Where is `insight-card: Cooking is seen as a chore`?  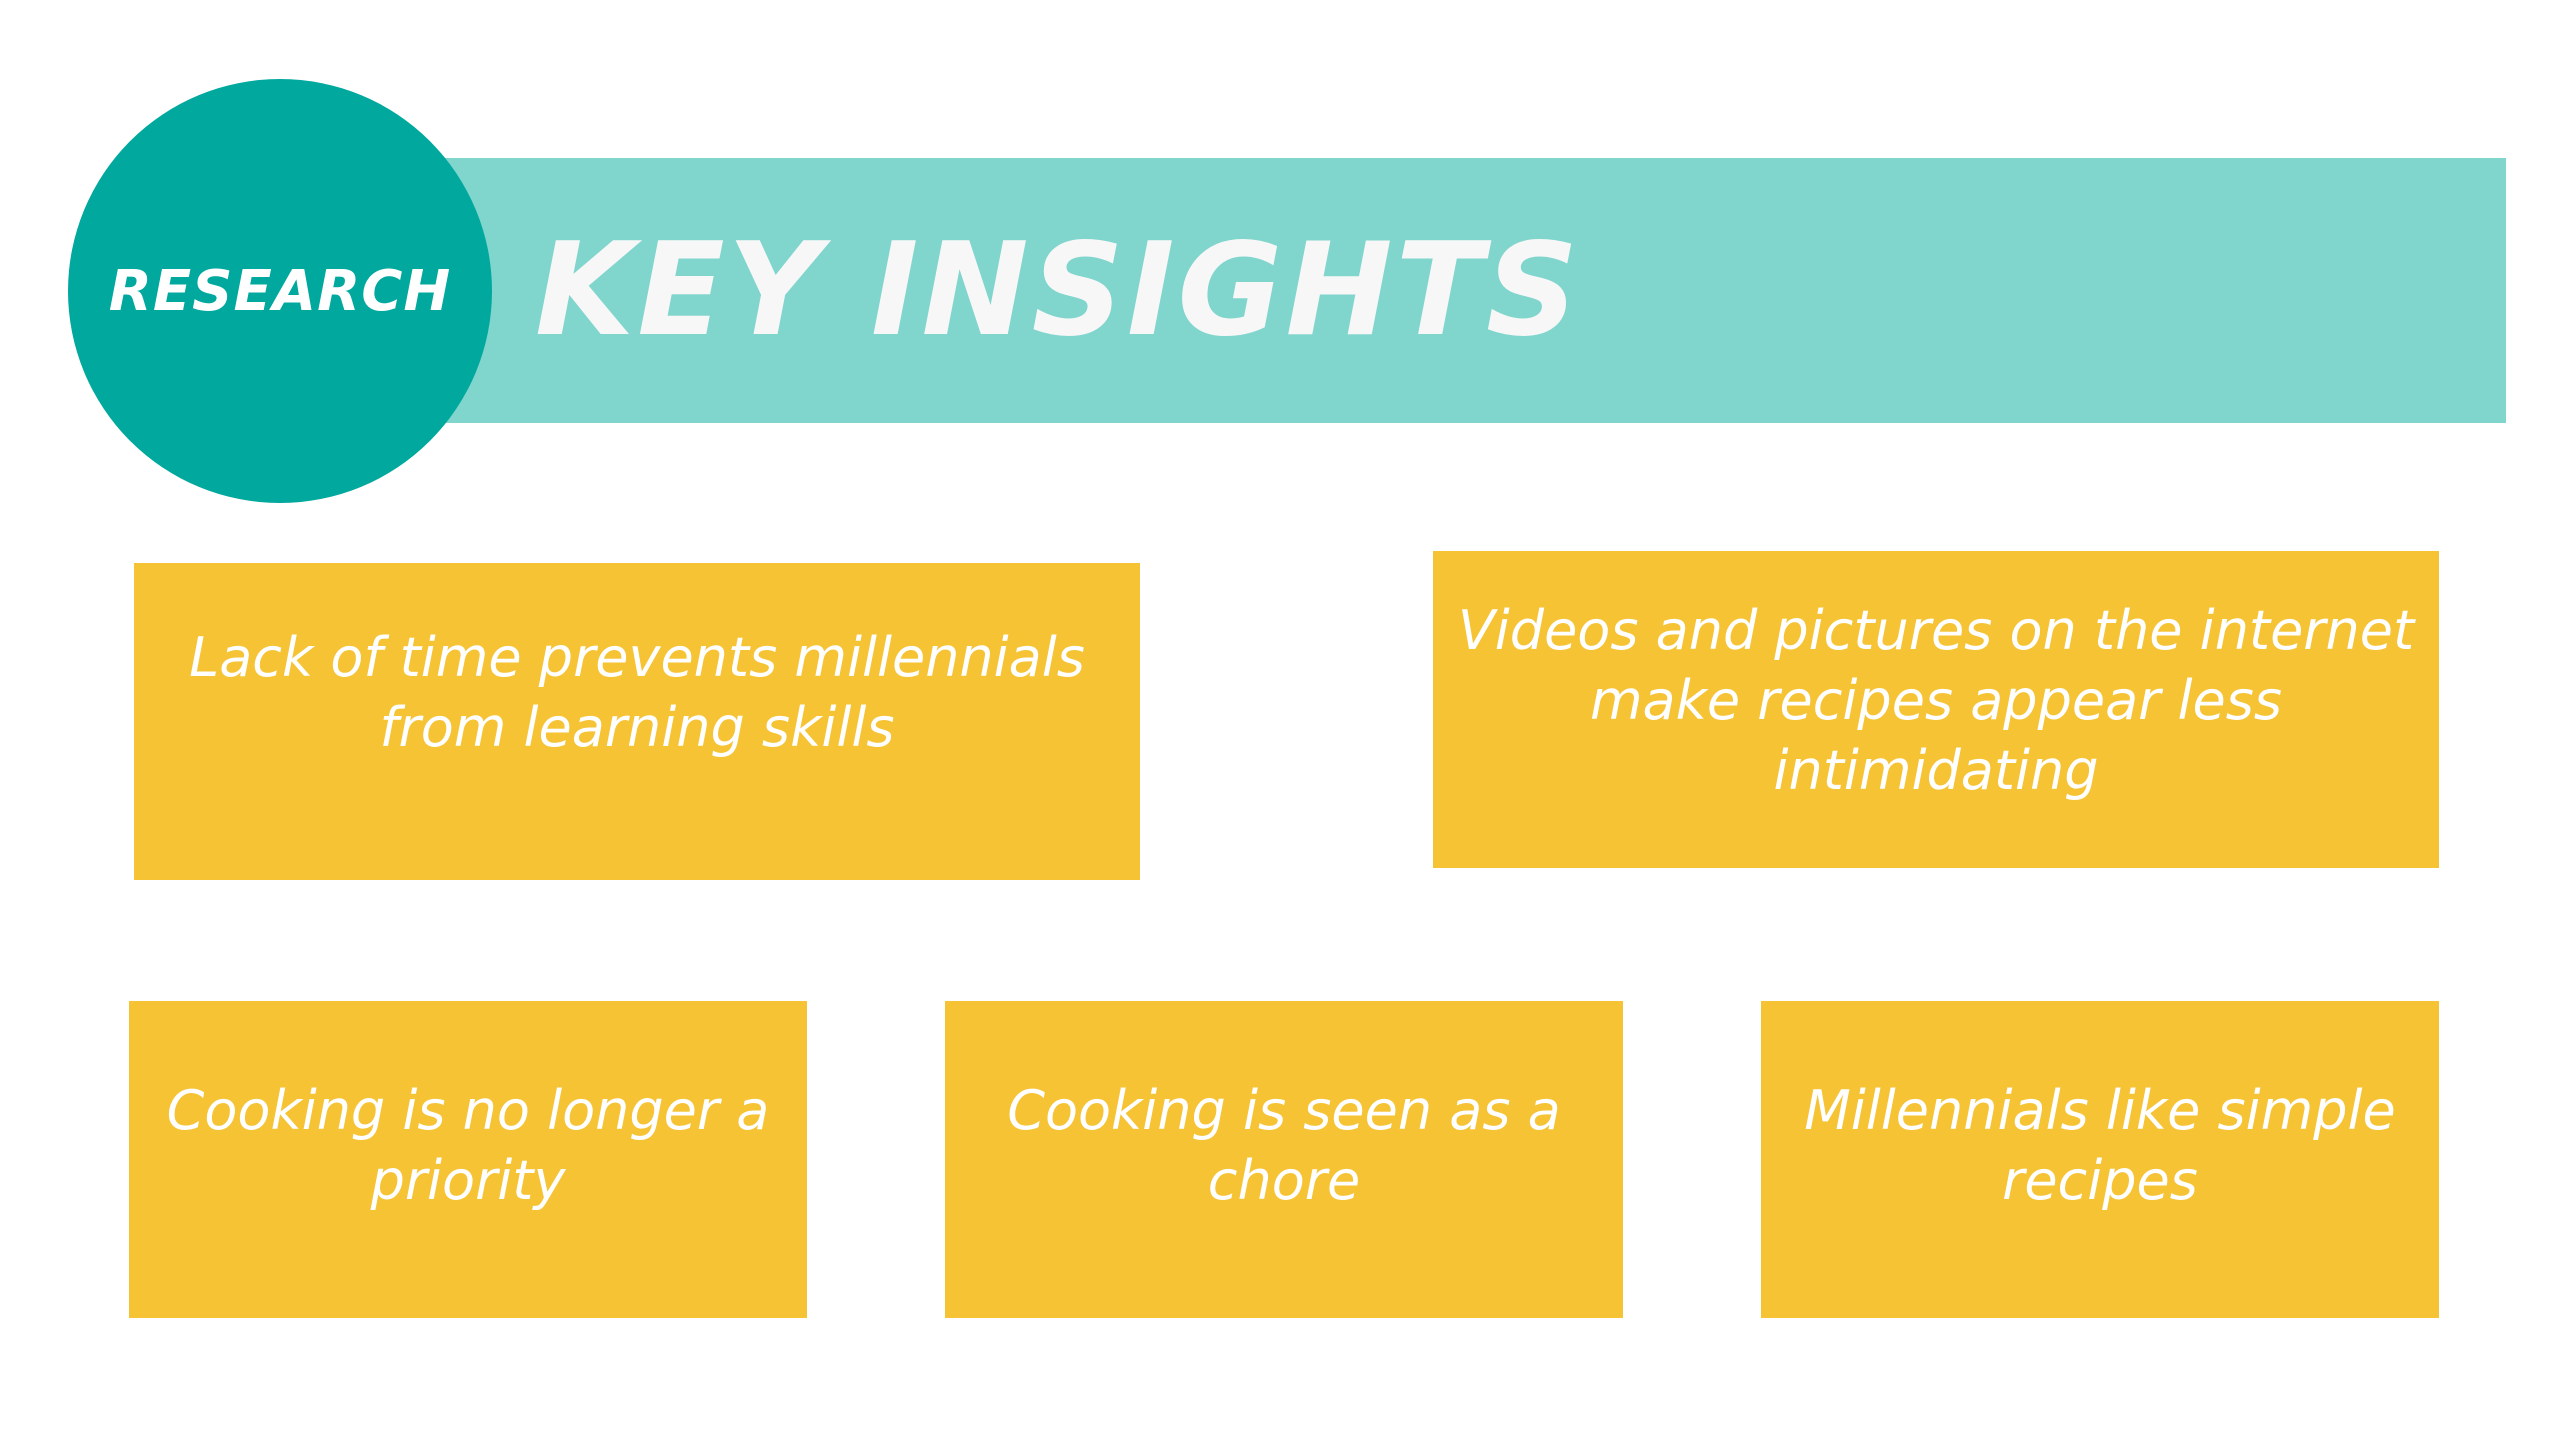 insight-card: Cooking is seen as a chore is located at coordinates (1284, 1159).